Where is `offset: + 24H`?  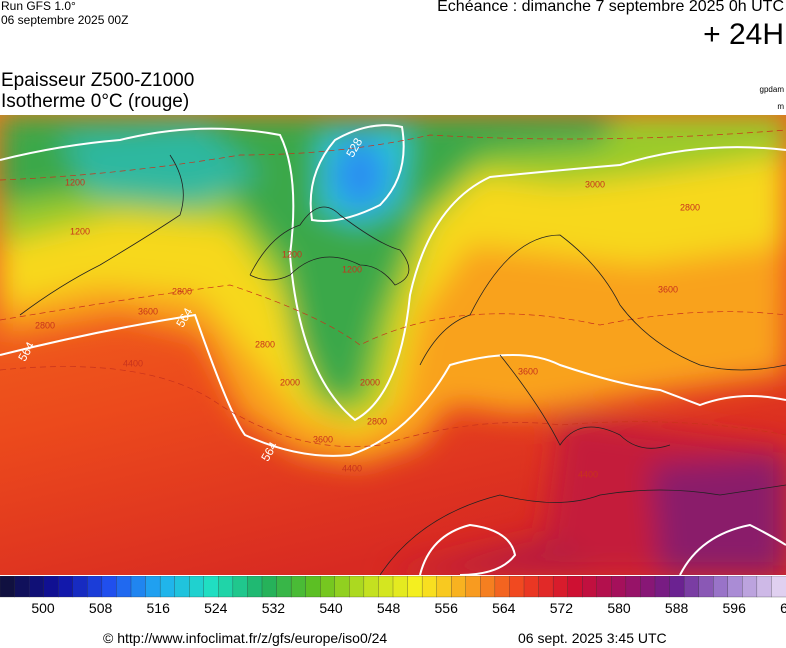 offset: + 24H is located at coordinates (743, 34).